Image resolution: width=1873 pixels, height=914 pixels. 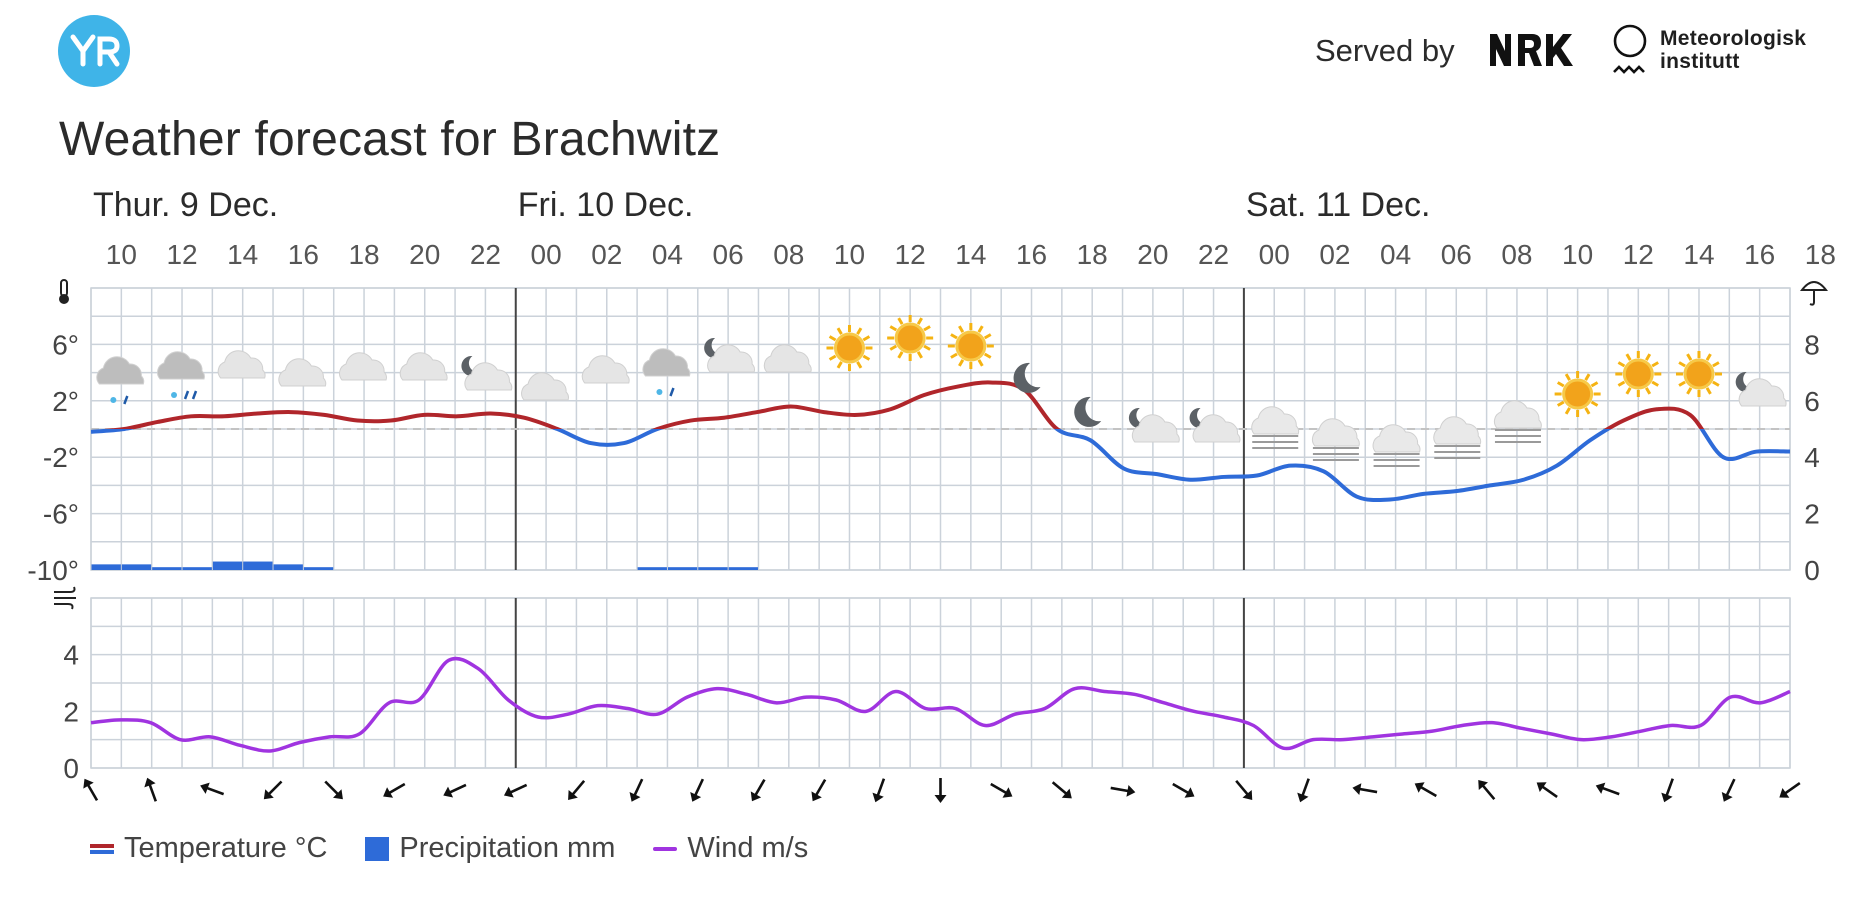 What do you see at coordinates (185, 205) in the screenshot?
I see `day-label: Thur. 9 Dec.` at bounding box center [185, 205].